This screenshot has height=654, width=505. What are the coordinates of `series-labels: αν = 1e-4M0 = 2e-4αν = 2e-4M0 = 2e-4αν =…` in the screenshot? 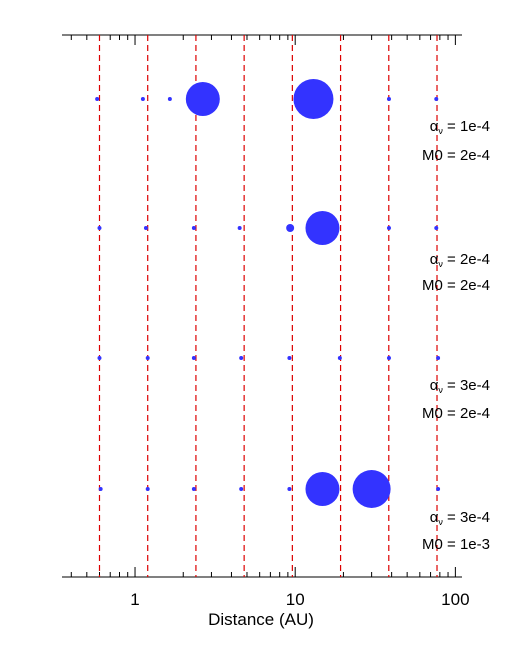 It's located at (456, 335).